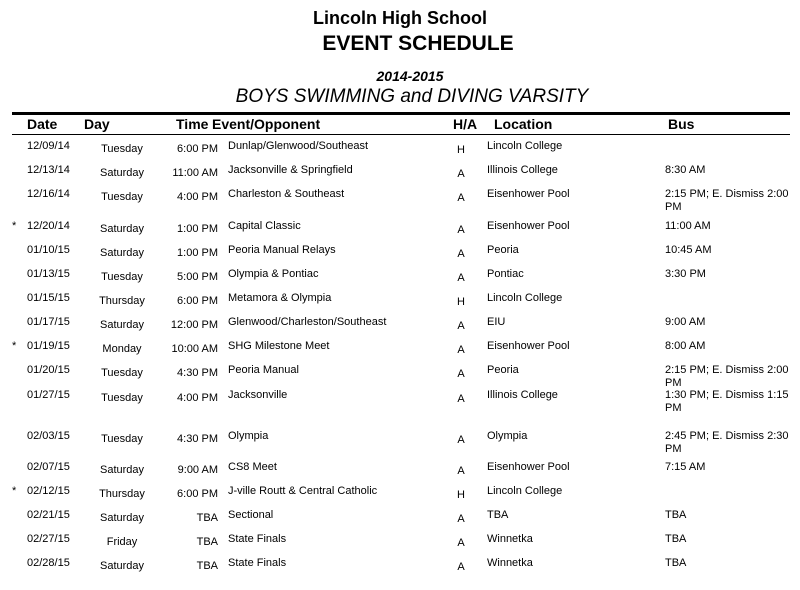 The height and width of the screenshot is (590, 800). What do you see at coordinates (252, 467) in the screenshot?
I see `event-opponent: CS8 Meet` at bounding box center [252, 467].